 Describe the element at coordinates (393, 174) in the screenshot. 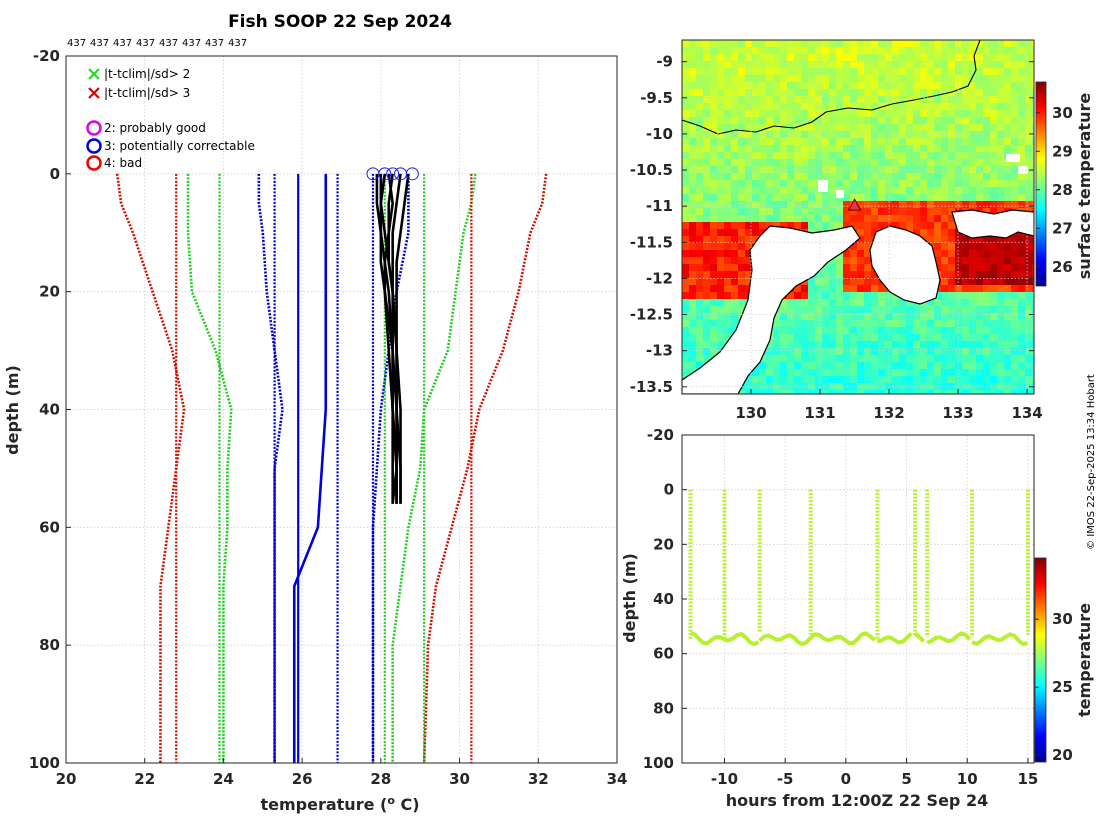

I see `surface-marker` at that location.